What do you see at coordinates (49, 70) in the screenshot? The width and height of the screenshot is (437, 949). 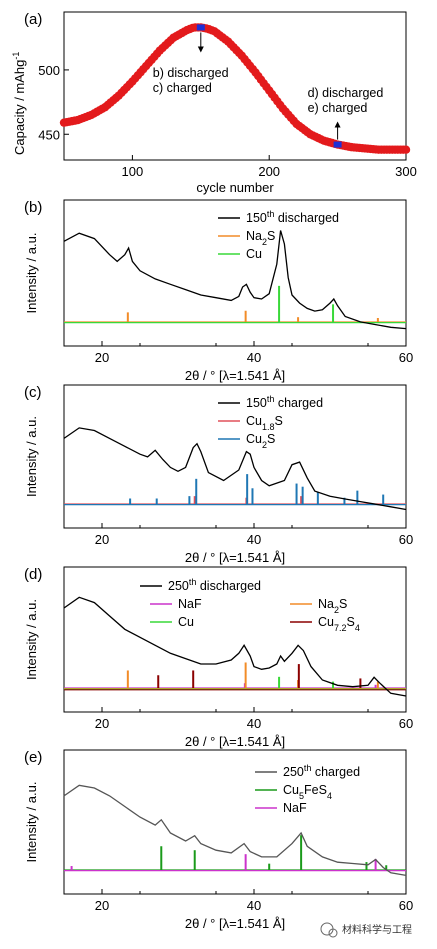 I see `y-tick-label: 500` at bounding box center [49, 70].